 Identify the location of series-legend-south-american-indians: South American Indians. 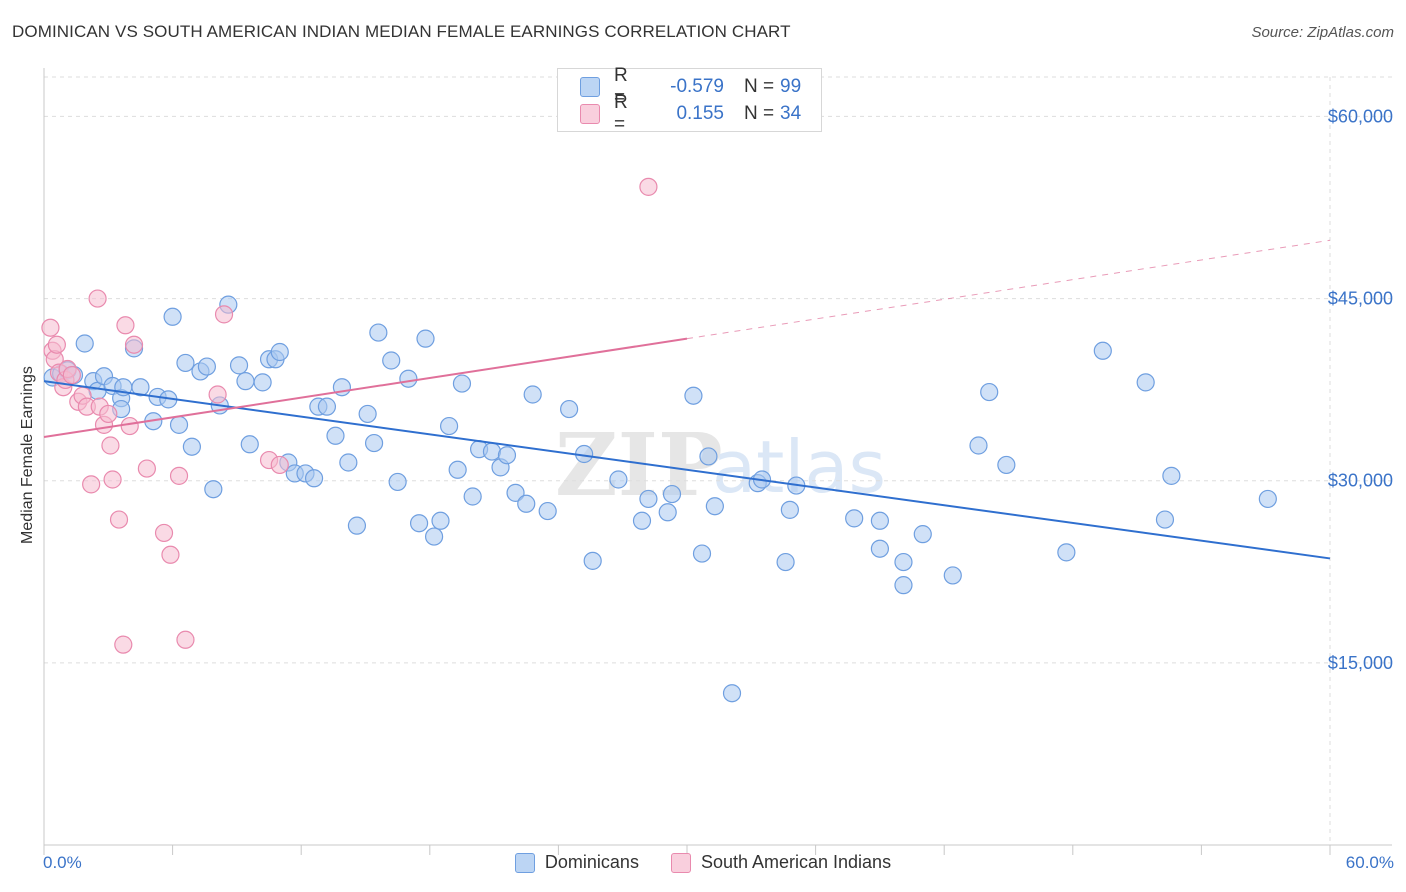
(781, 862).